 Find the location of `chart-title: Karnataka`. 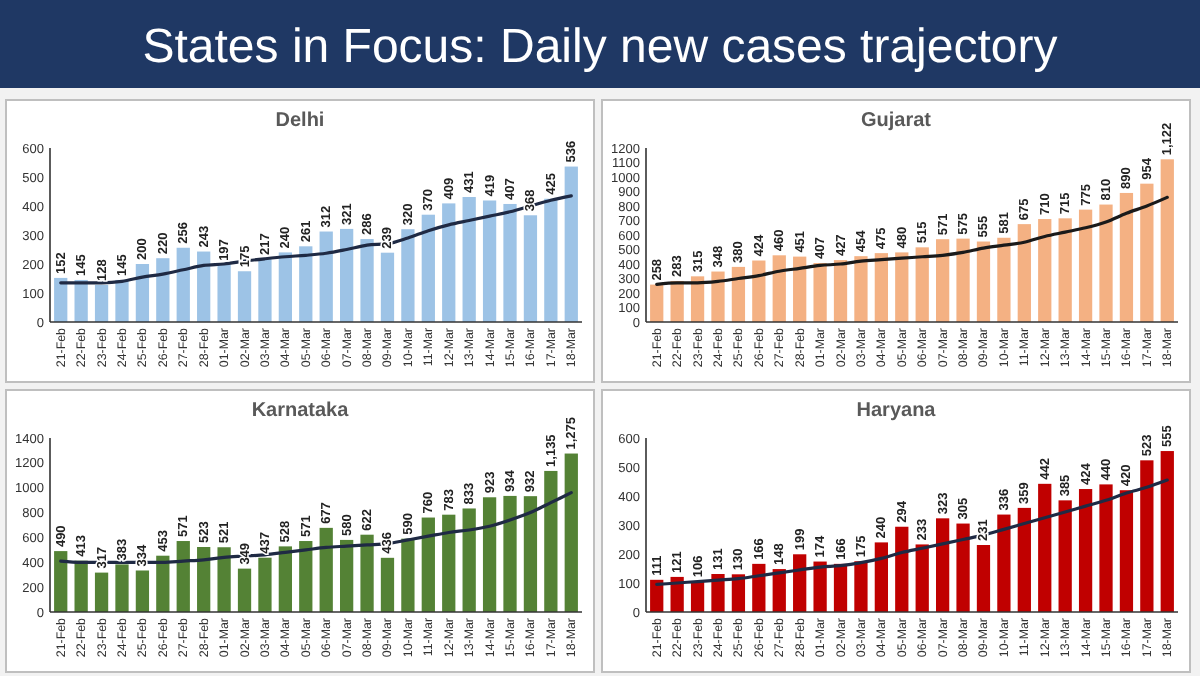

chart-title: Karnataka is located at coordinates (300, 411).